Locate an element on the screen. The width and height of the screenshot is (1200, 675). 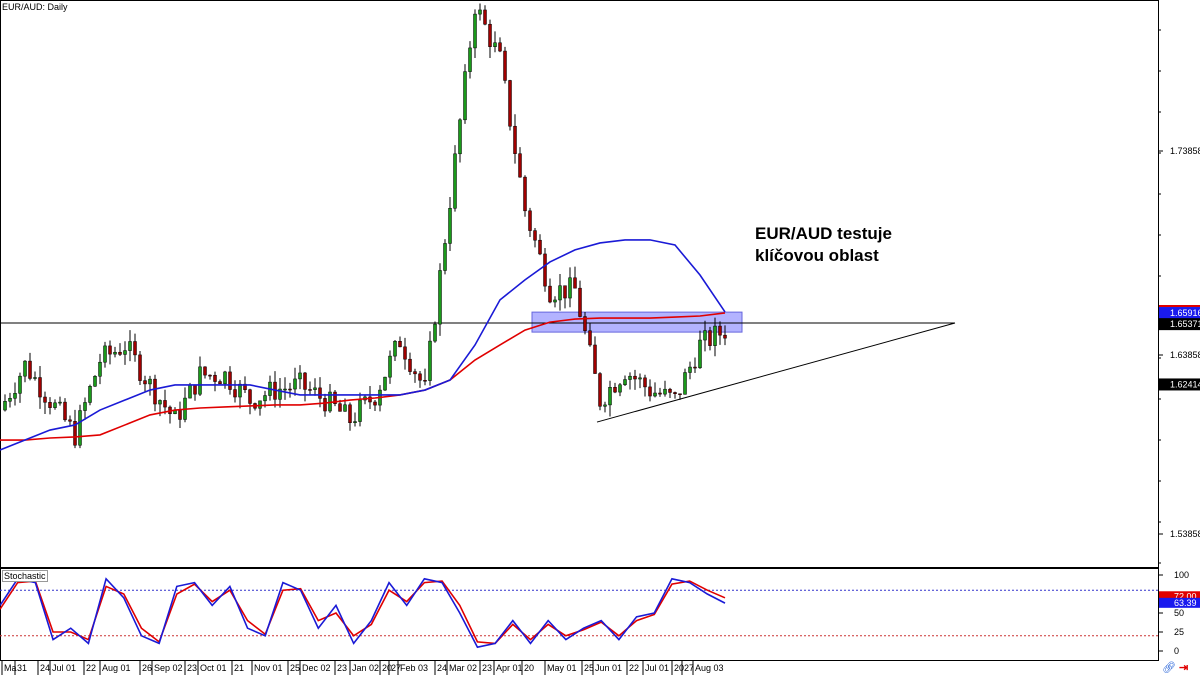
x-tick-label: 31 is located at coordinates (22, 668).